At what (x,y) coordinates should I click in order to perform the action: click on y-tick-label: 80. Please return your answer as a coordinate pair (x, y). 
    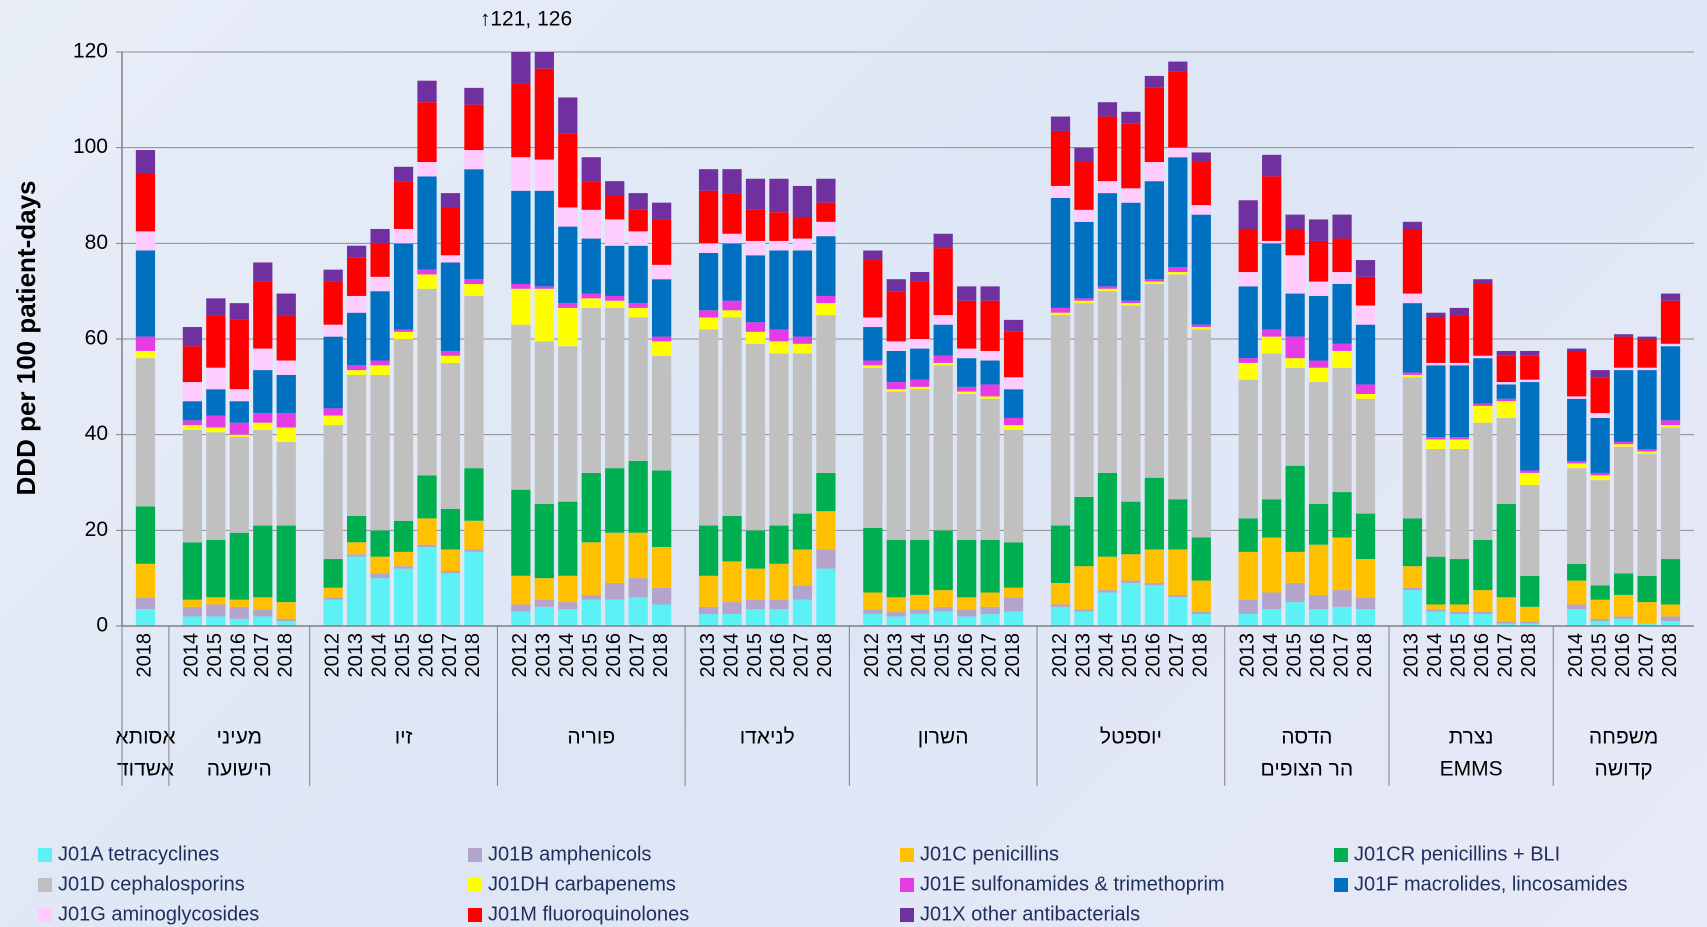
    Looking at the image, I should click on (96, 242).